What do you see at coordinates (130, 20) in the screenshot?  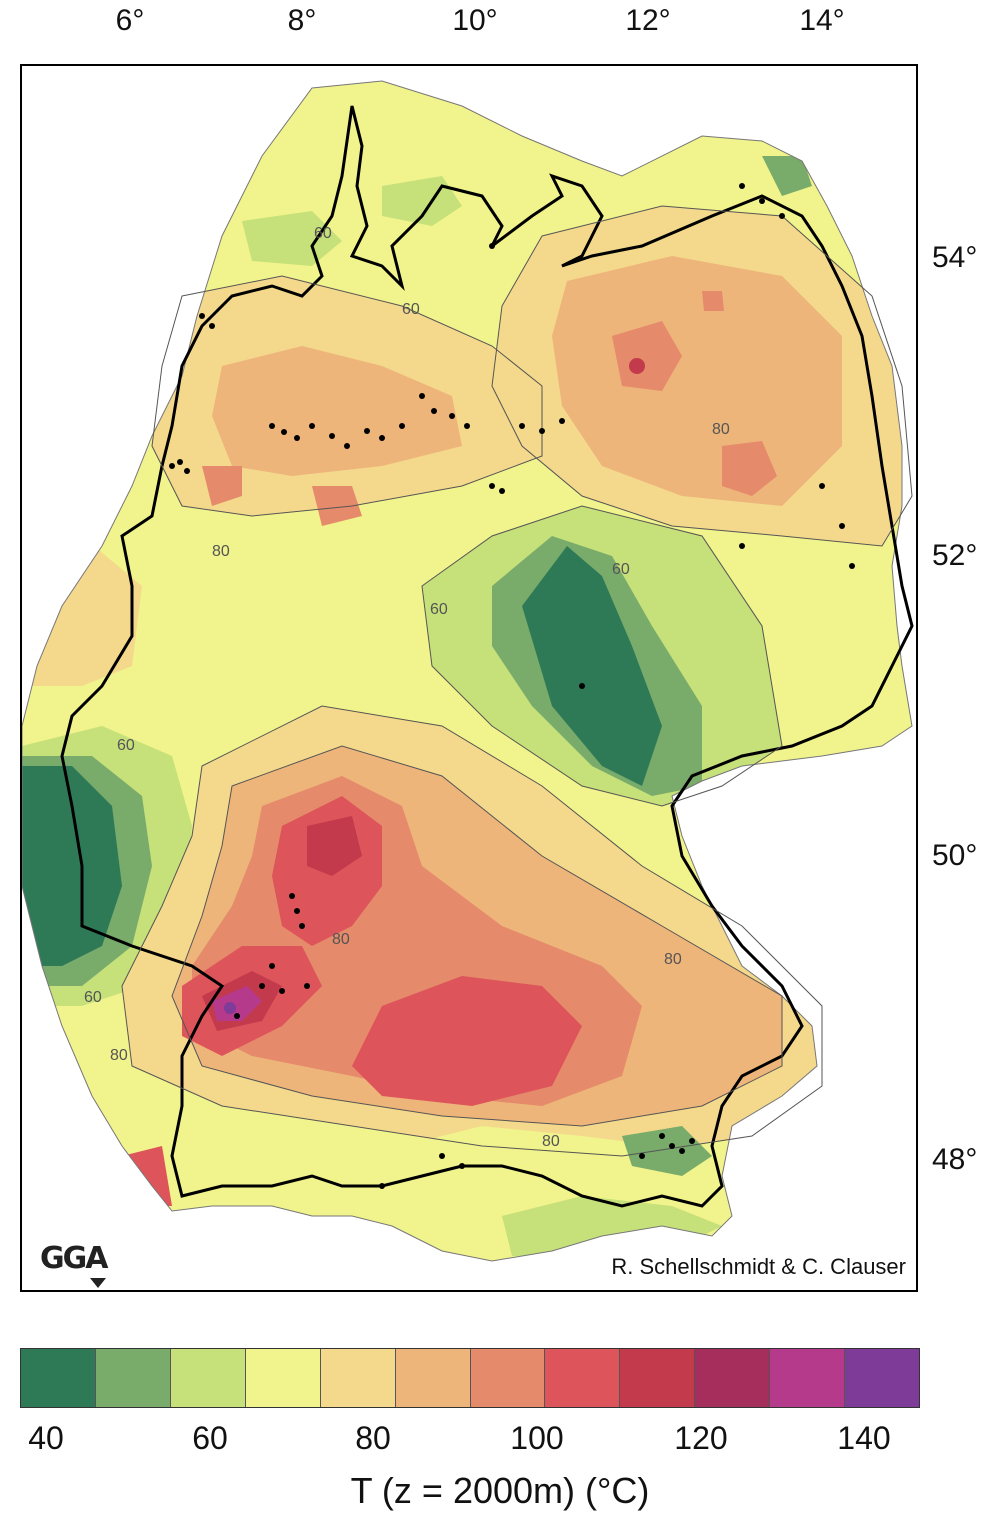 I see `lon-label-6: 6°` at bounding box center [130, 20].